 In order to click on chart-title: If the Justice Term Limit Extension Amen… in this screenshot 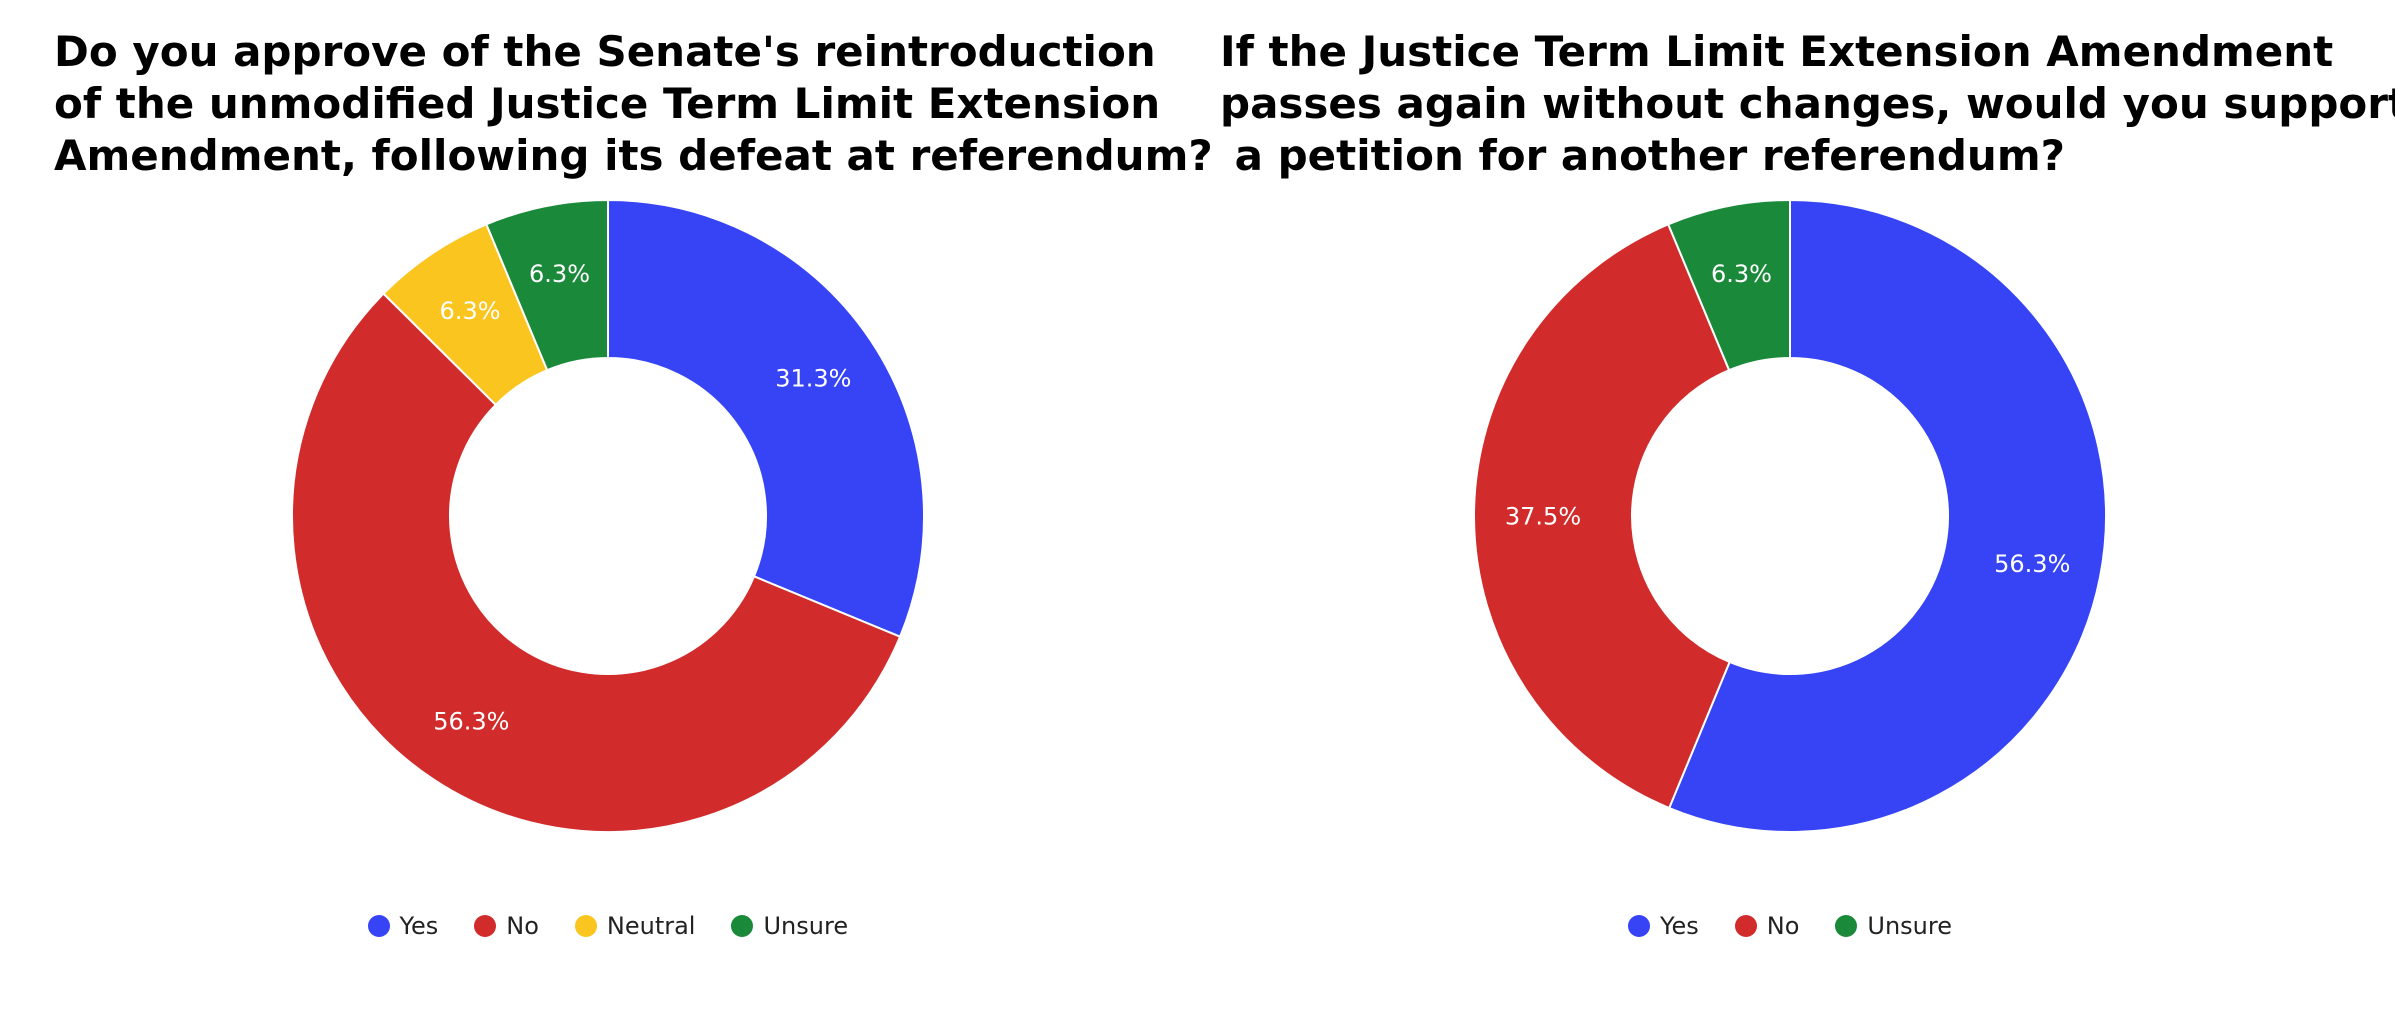, I will do `click(1807, 103)`.